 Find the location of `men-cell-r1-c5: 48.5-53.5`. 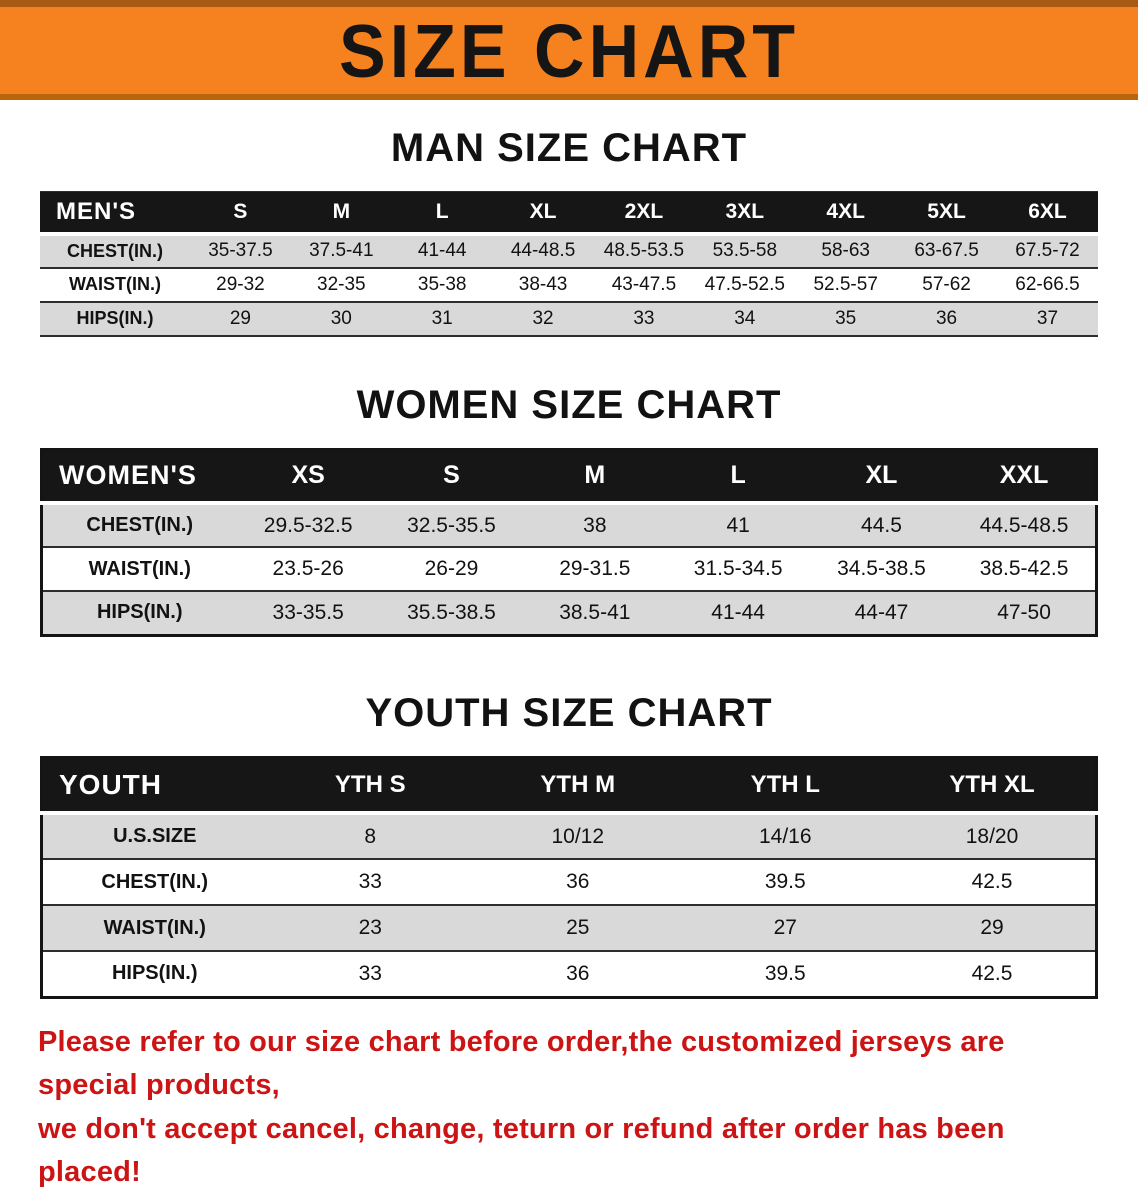

men-cell-r1-c5: 48.5-53.5 is located at coordinates (644, 250).